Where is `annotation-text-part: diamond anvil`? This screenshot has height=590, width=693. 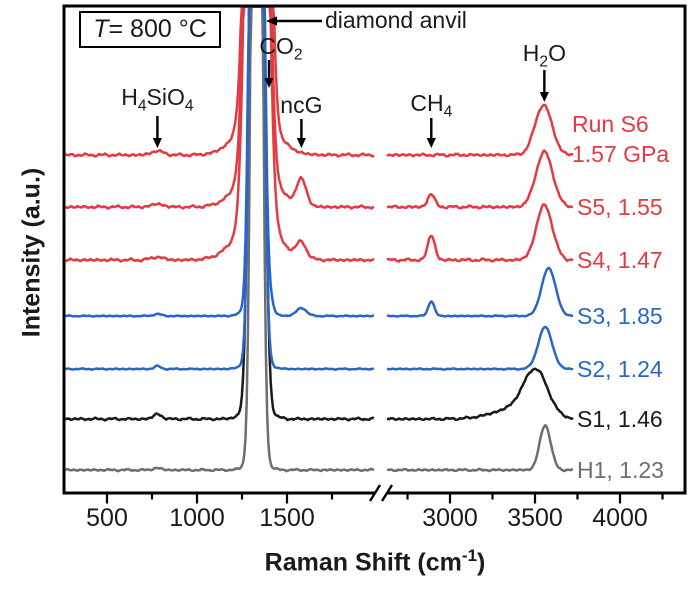
annotation-text-part: diamond anvil is located at coordinates (396, 20).